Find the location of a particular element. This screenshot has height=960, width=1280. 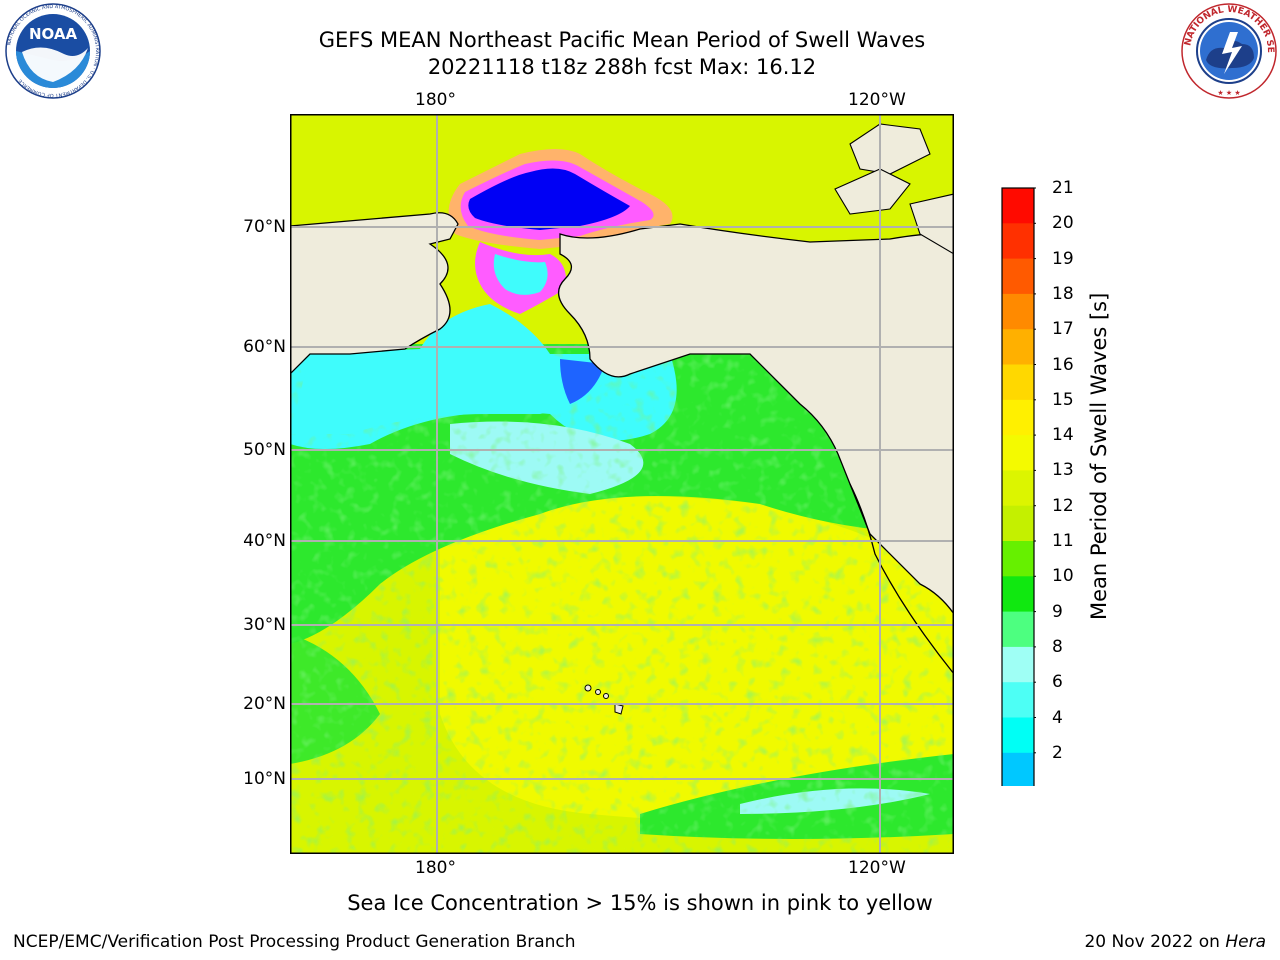

lon-label-top-120w: 120°W is located at coordinates (877, 100).